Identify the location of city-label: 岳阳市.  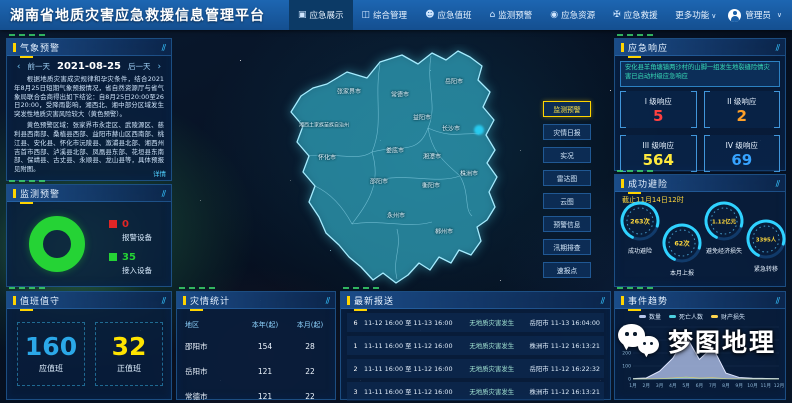
(454, 82).